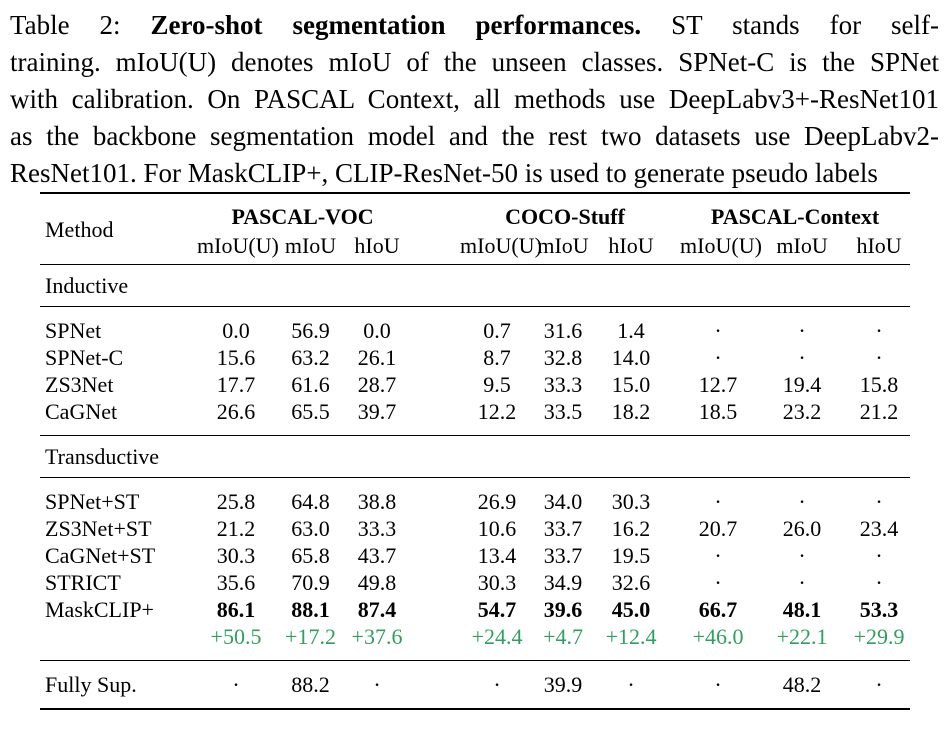  I want to click on value-cell: 28.7, so click(377, 384).